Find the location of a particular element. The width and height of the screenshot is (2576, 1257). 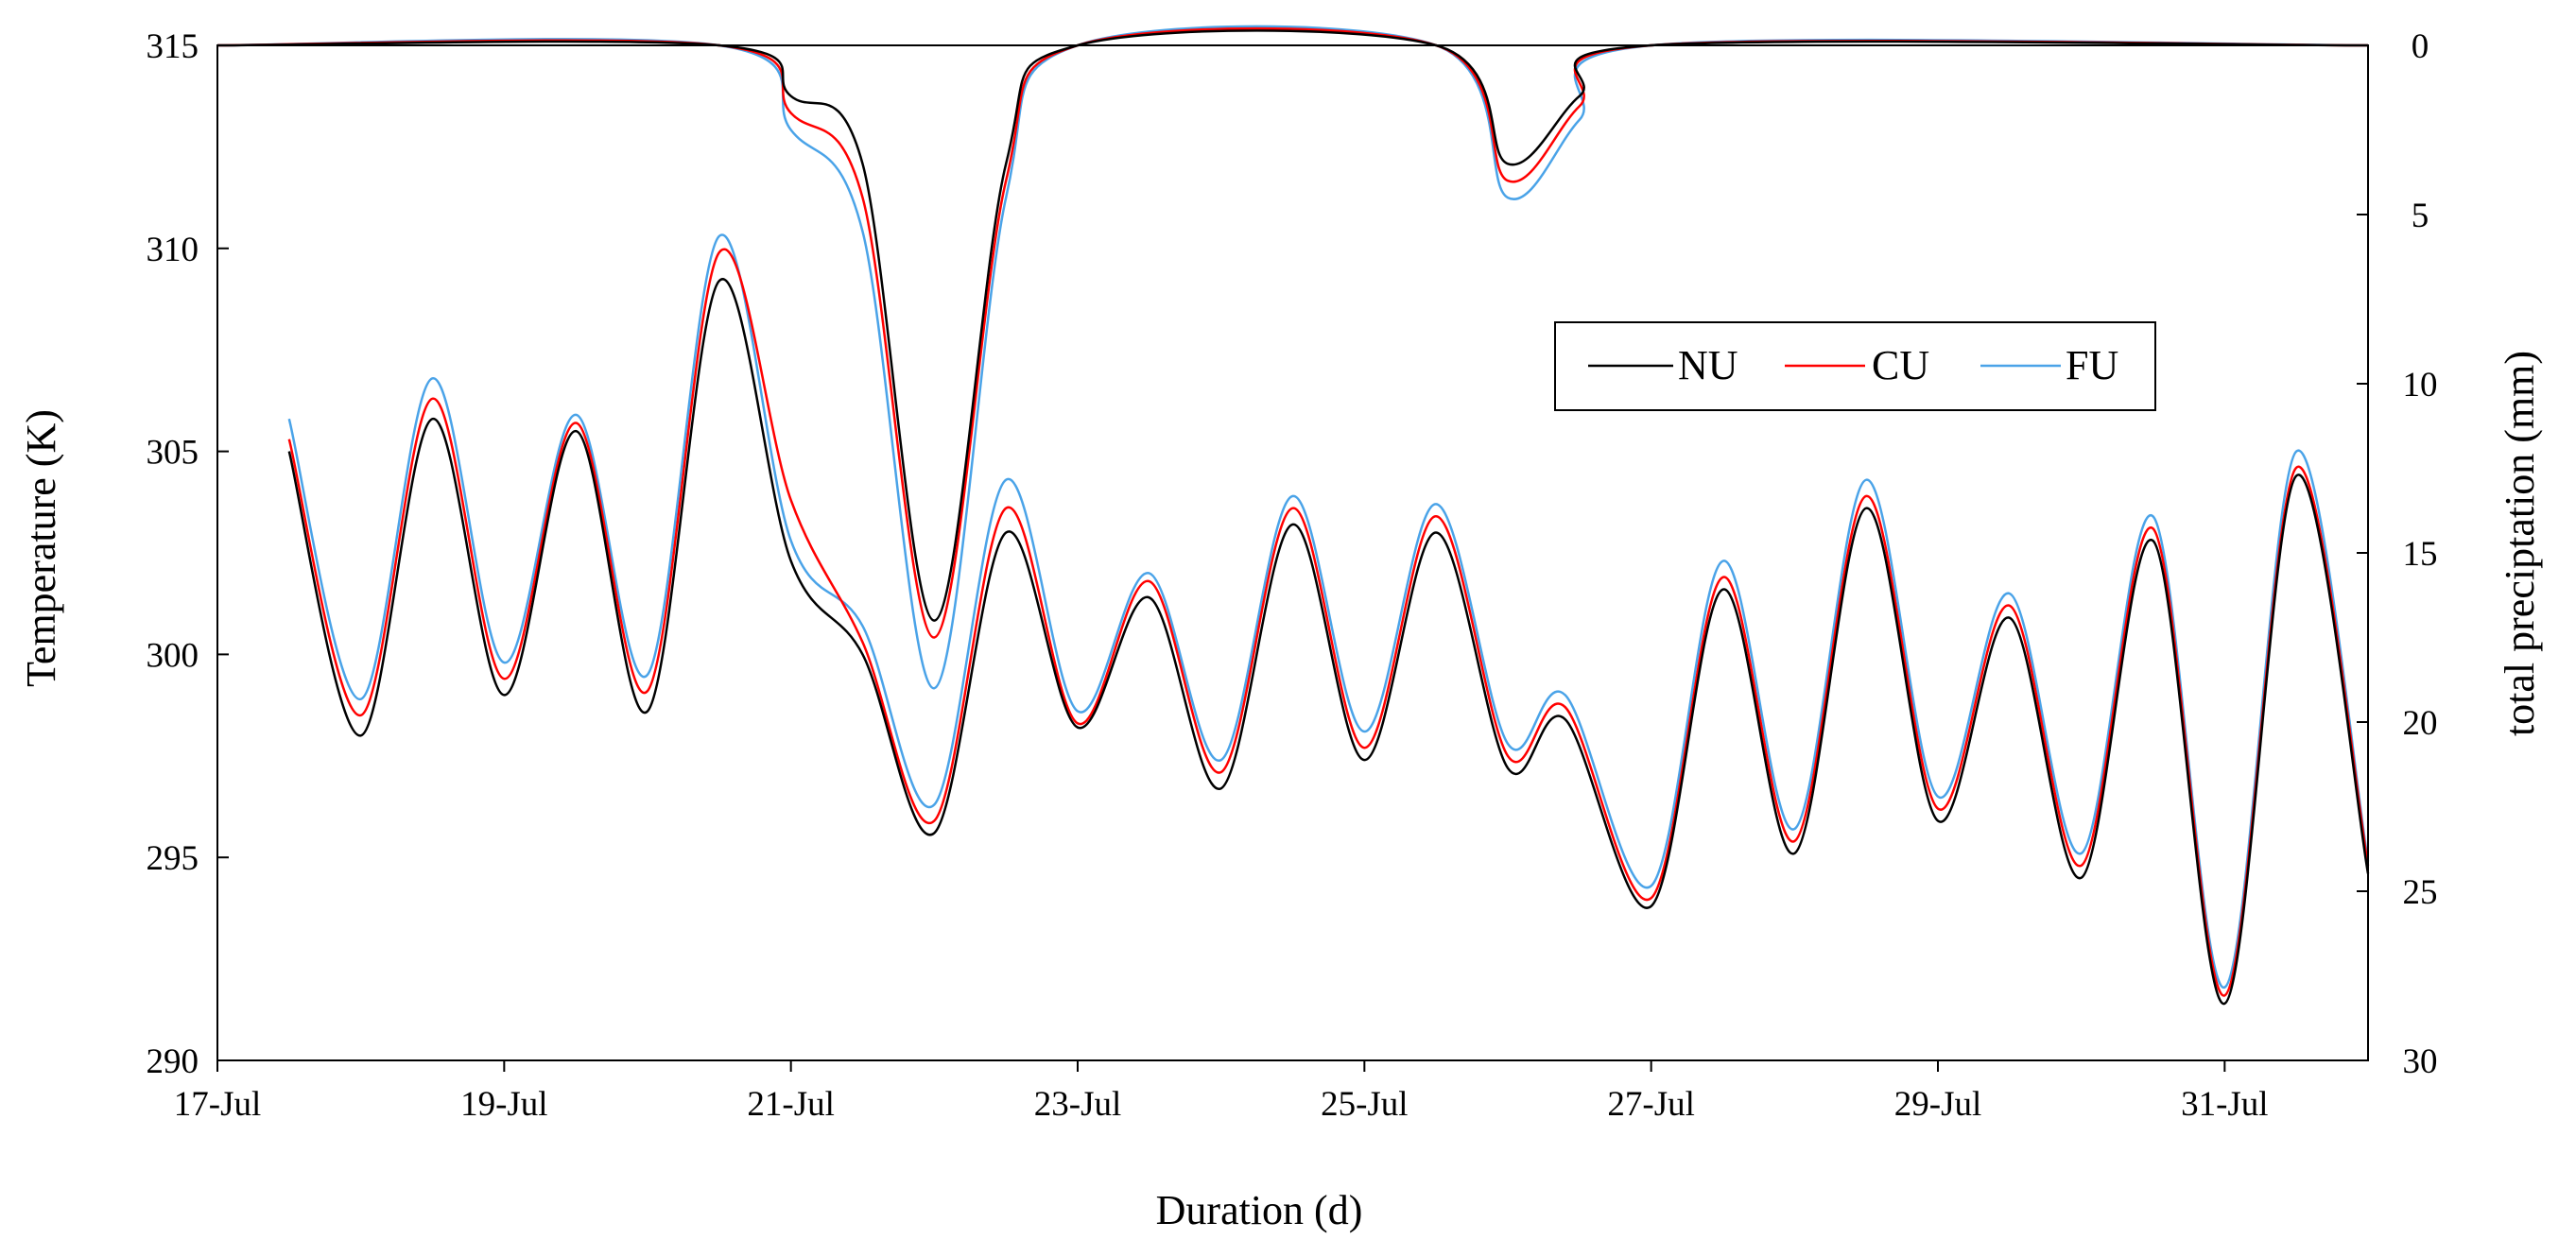

legend: NU CU FU is located at coordinates (1855, 366).